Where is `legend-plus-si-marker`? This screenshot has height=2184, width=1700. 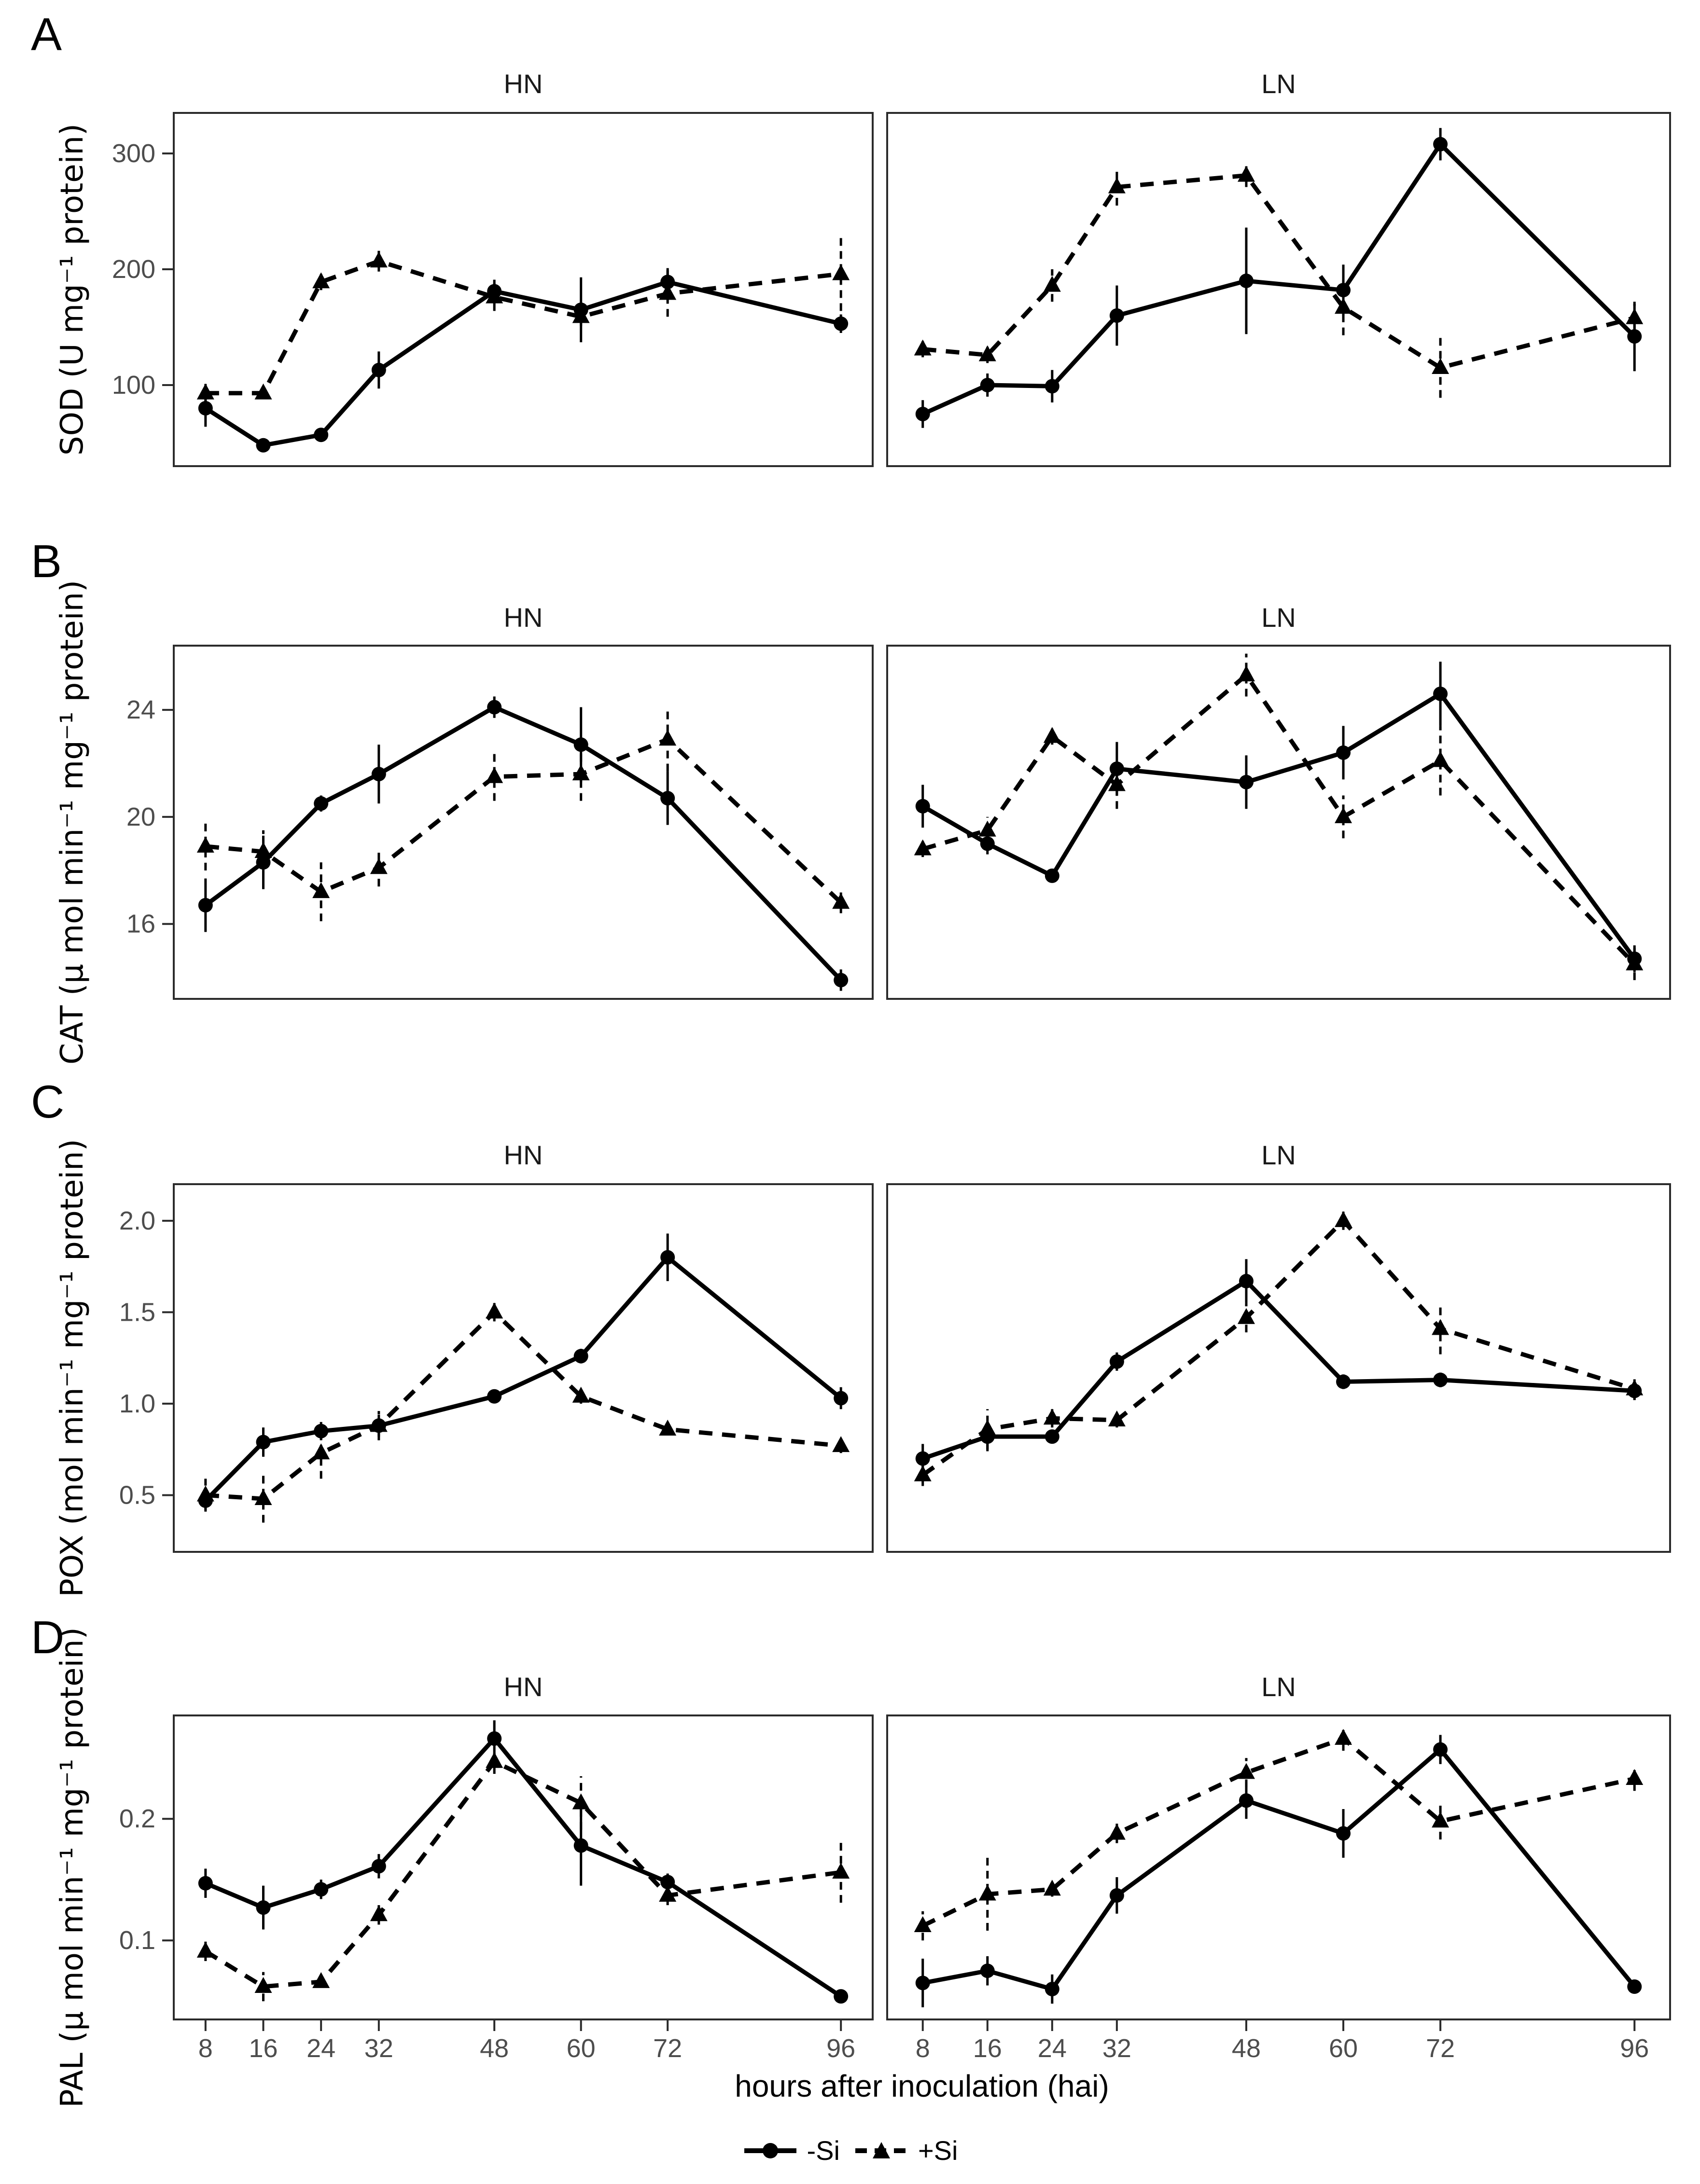 legend-plus-si-marker is located at coordinates (881, 2150).